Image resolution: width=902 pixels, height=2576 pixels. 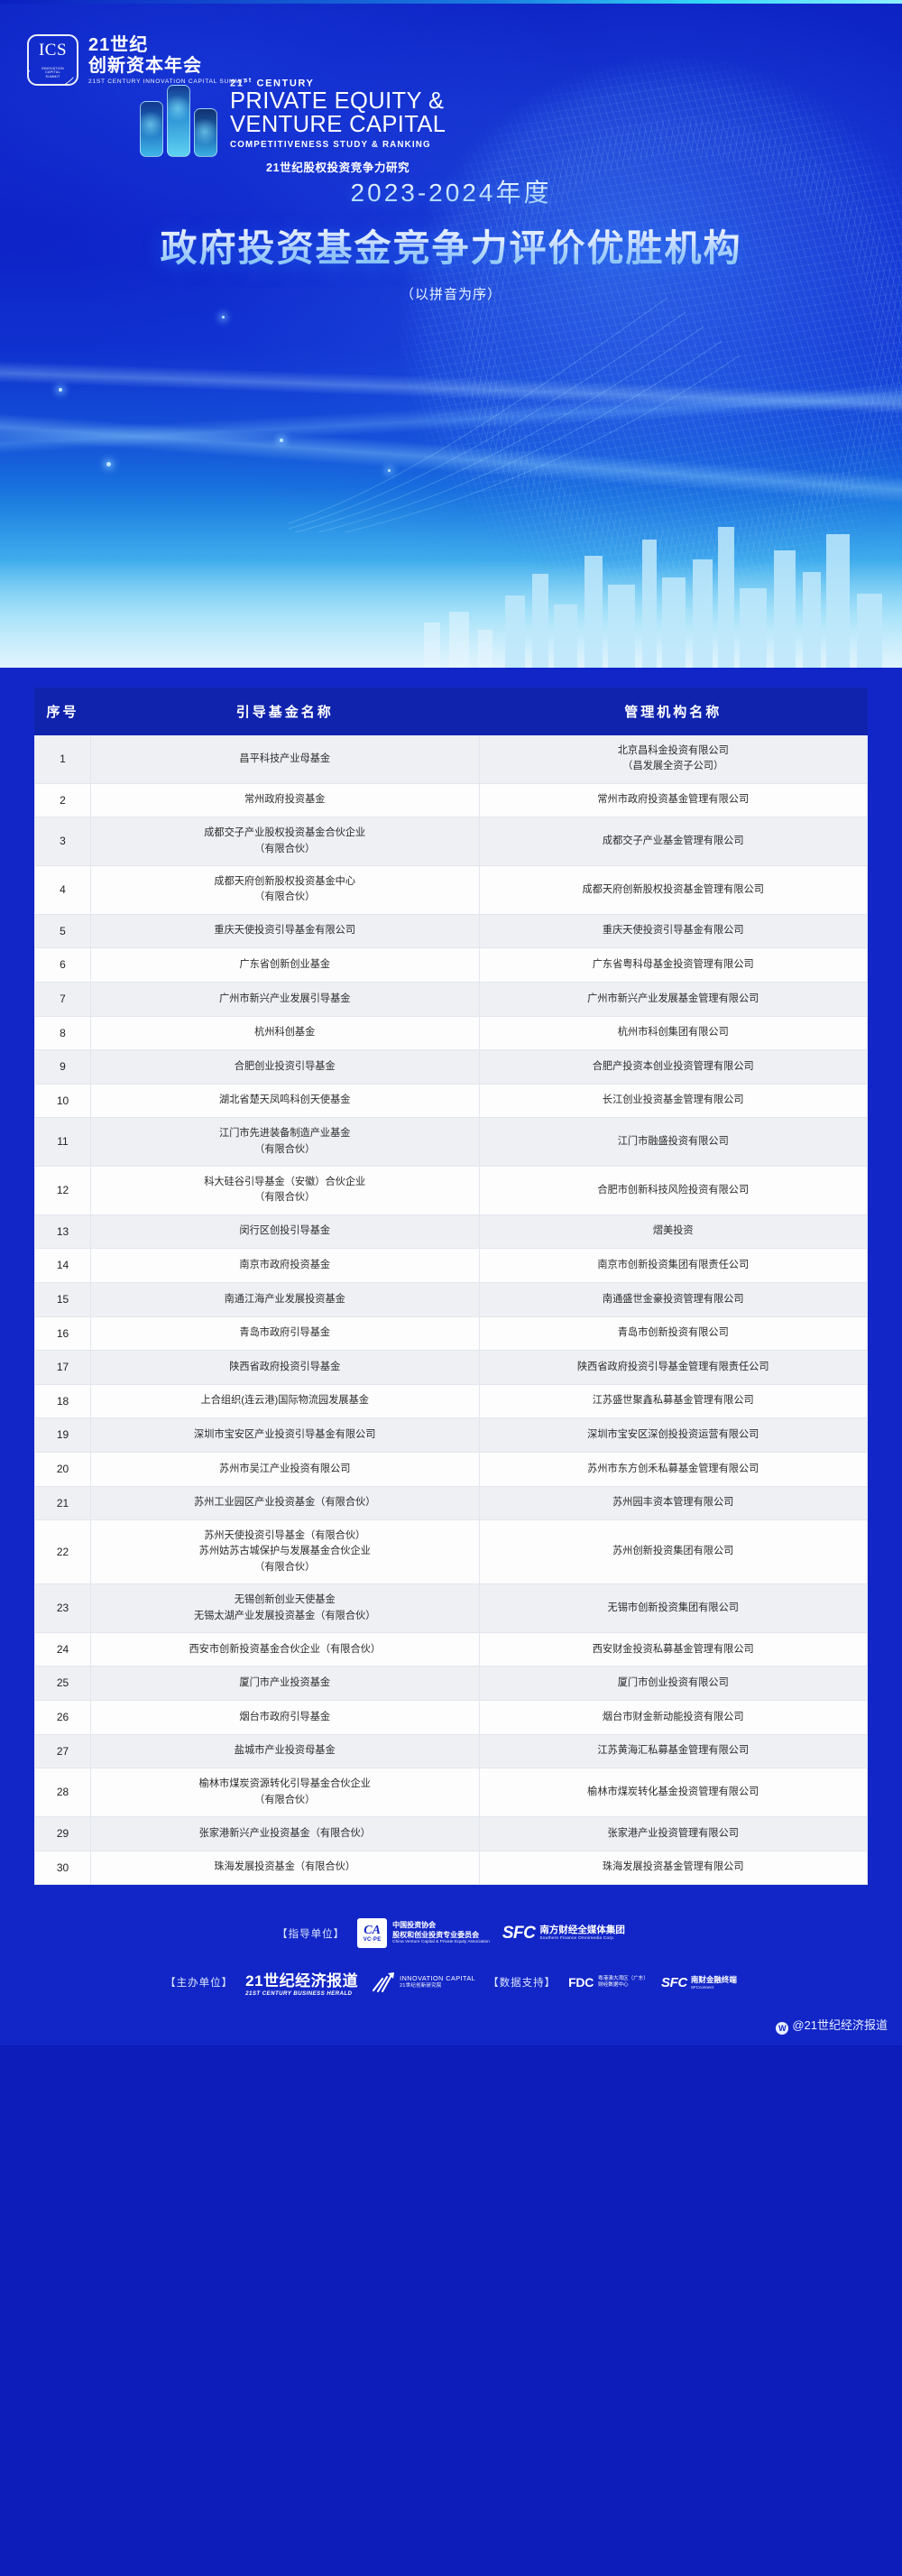 What do you see at coordinates (421, 1986) in the screenshot?
I see `ic-line2: 21世纪创新研究院` at bounding box center [421, 1986].